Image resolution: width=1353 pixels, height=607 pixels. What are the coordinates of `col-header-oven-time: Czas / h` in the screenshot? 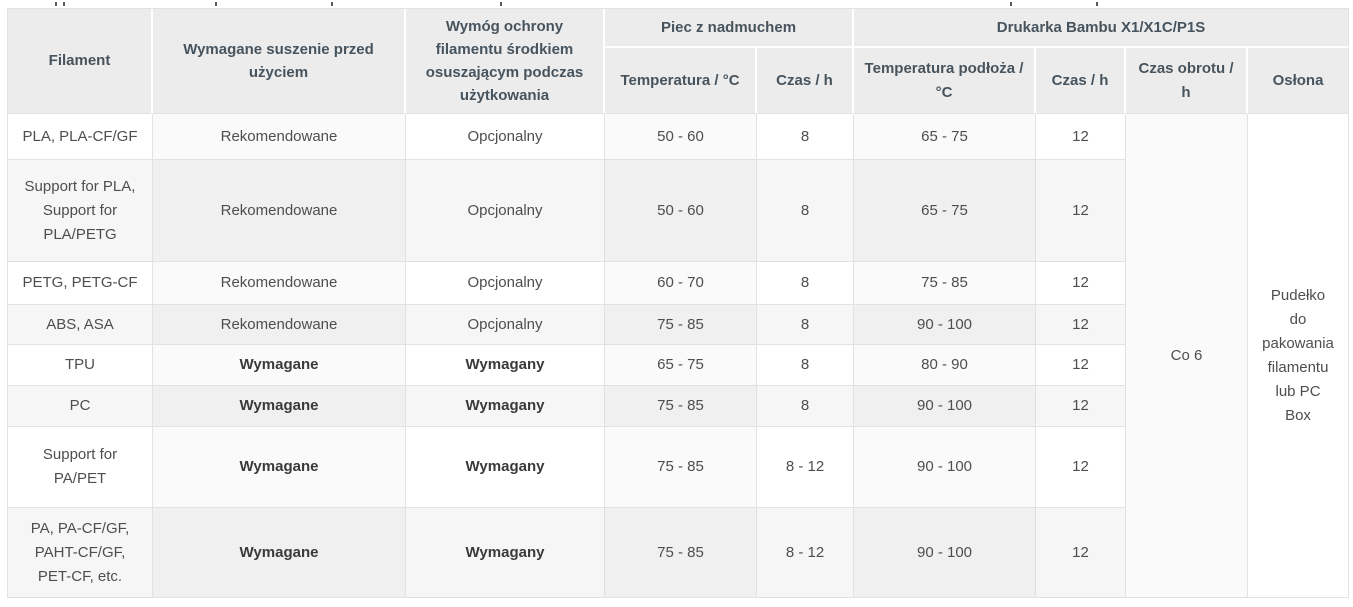 It's located at (806, 81).